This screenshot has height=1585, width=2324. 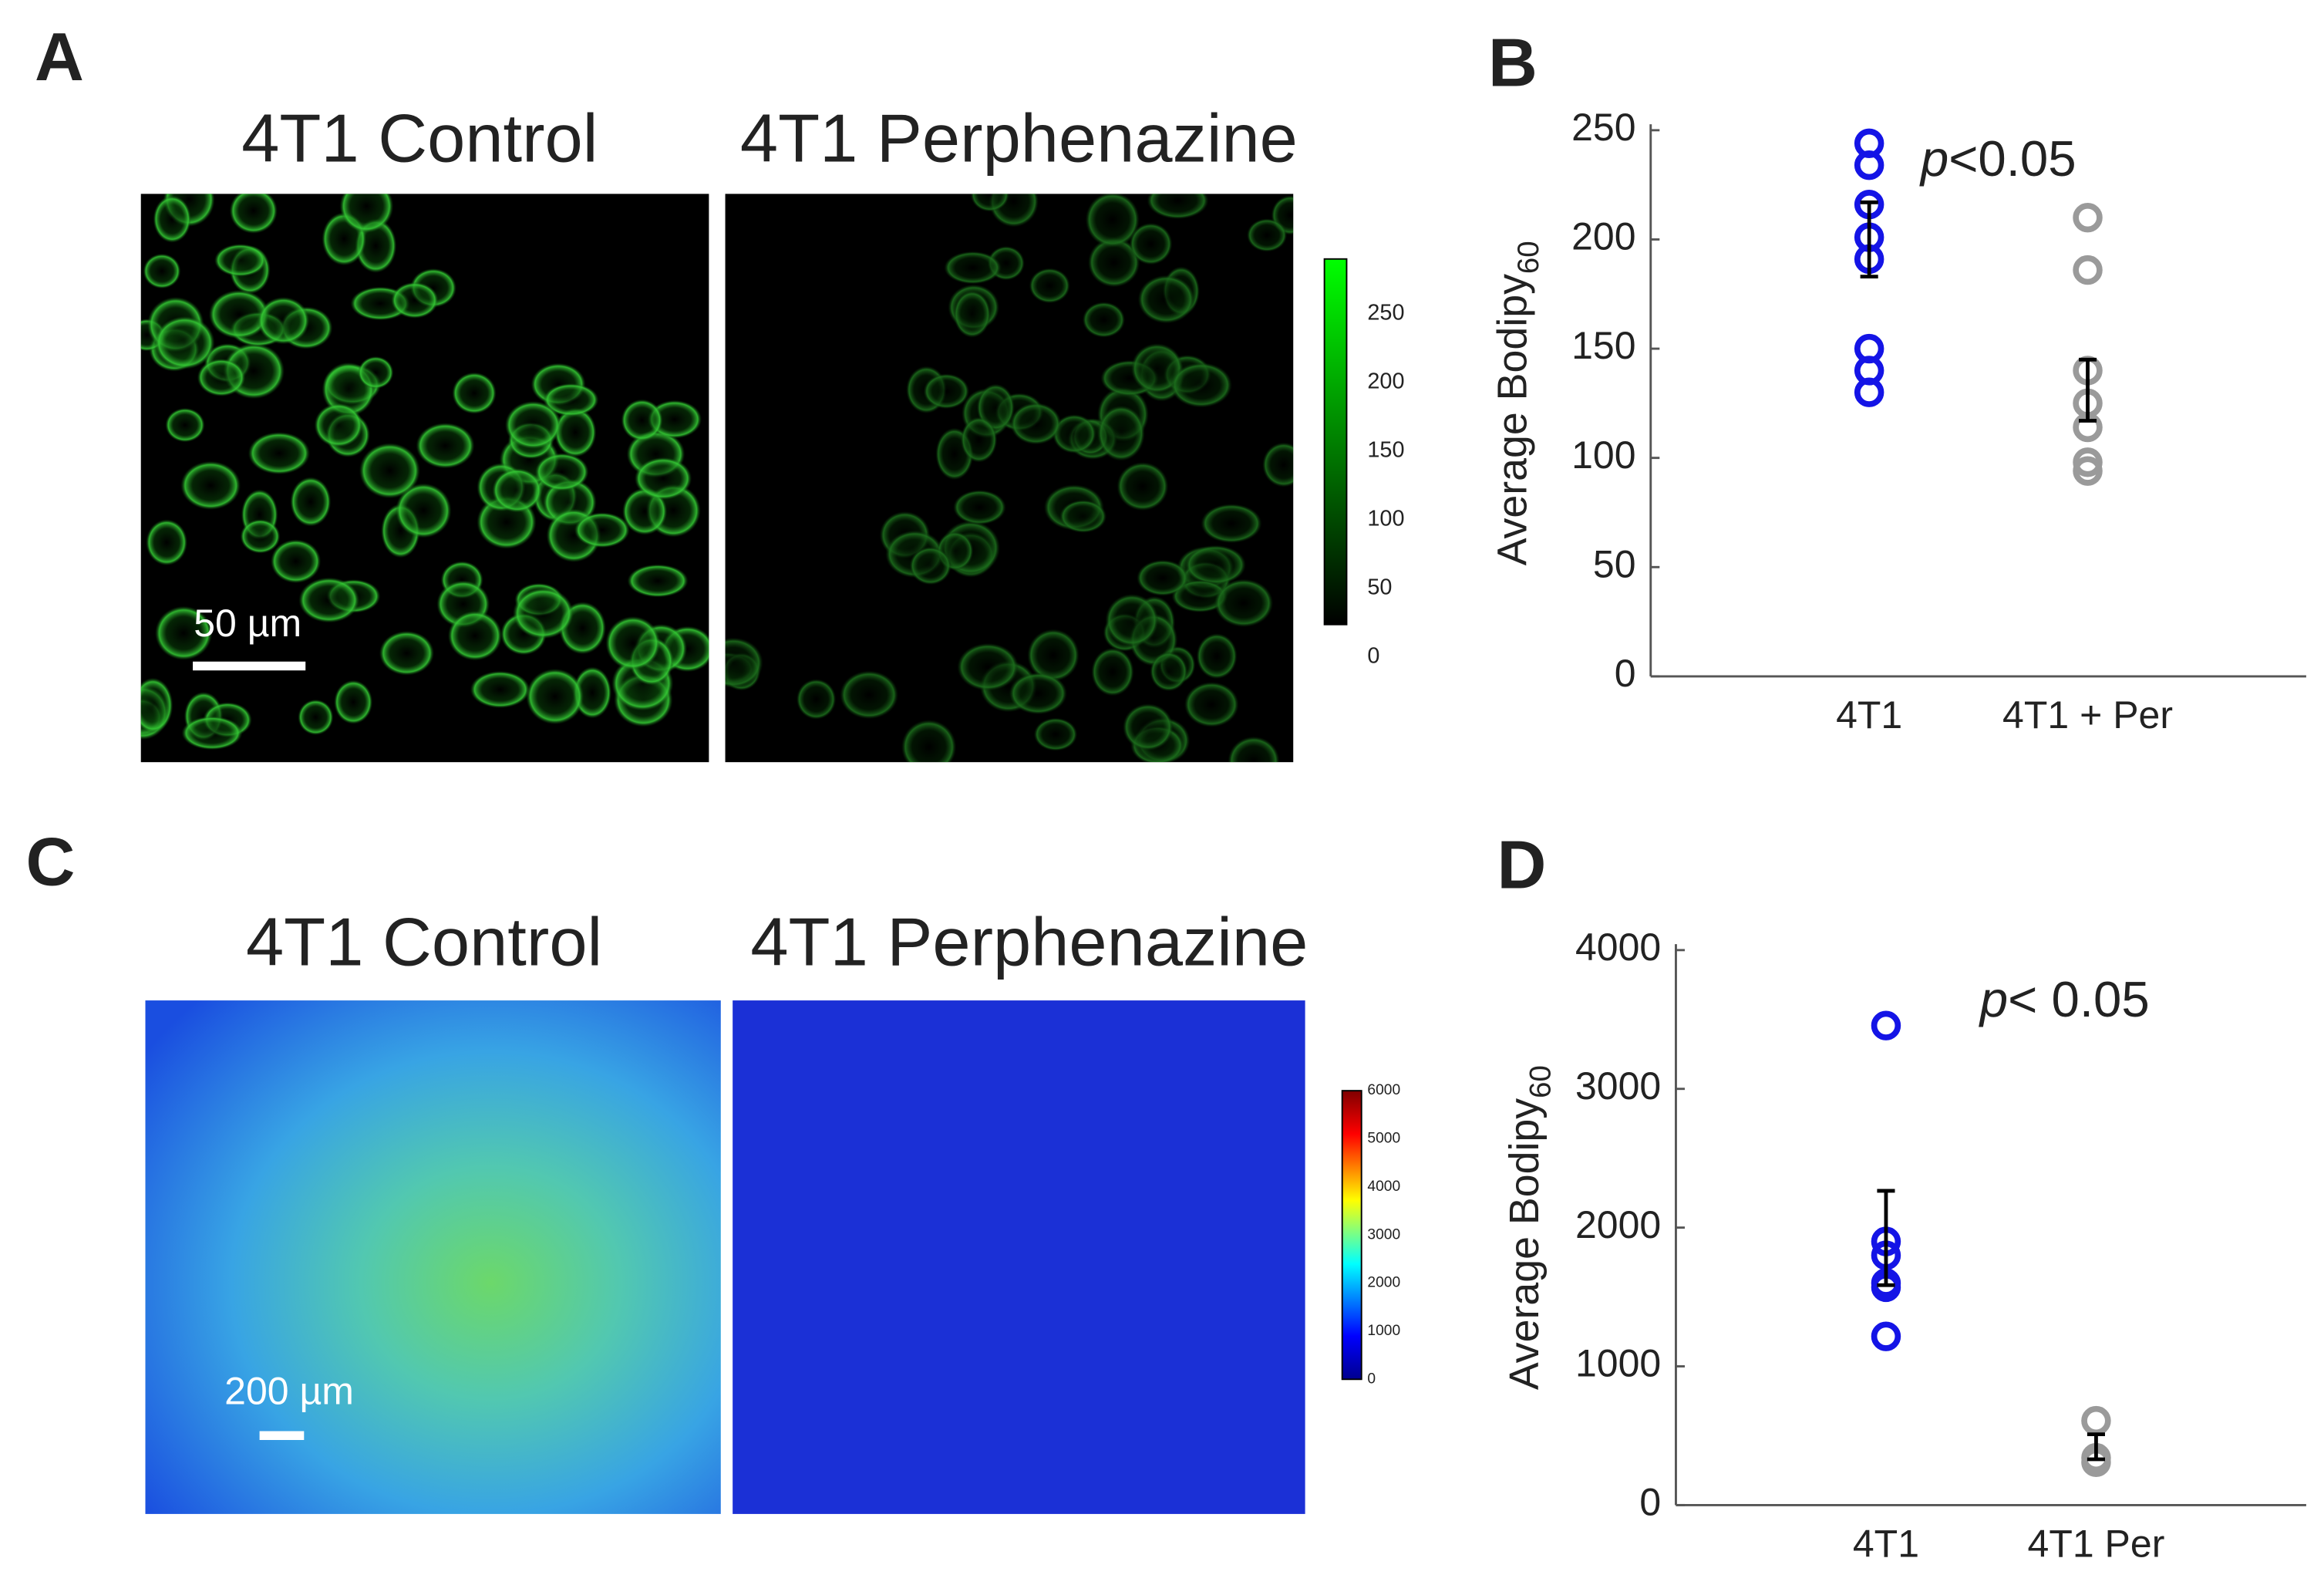 What do you see at coordinates (1517, 403) in the screenshot?
I see `y-axis-label: Average Bodipy60` at bounding box center [1517, 403].